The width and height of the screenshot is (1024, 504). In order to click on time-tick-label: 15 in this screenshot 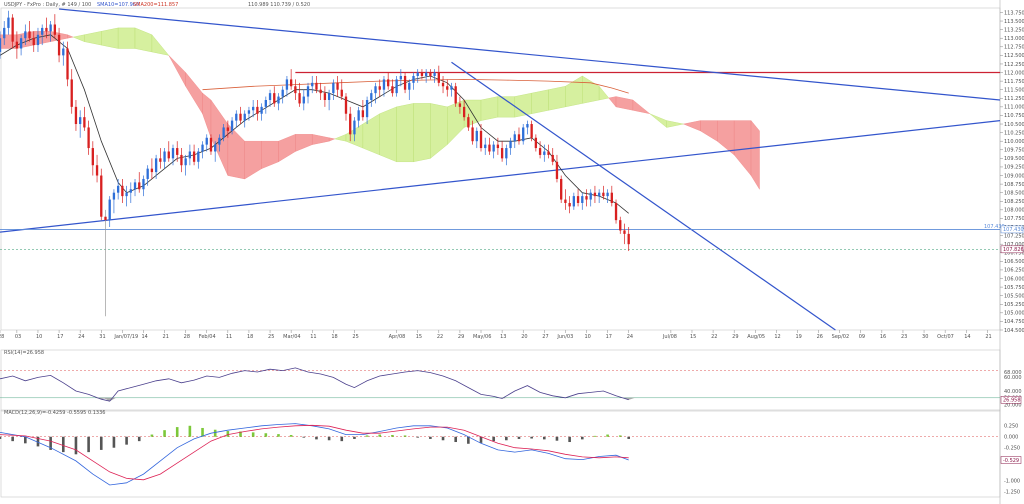, I will do `click(693, 337)`.